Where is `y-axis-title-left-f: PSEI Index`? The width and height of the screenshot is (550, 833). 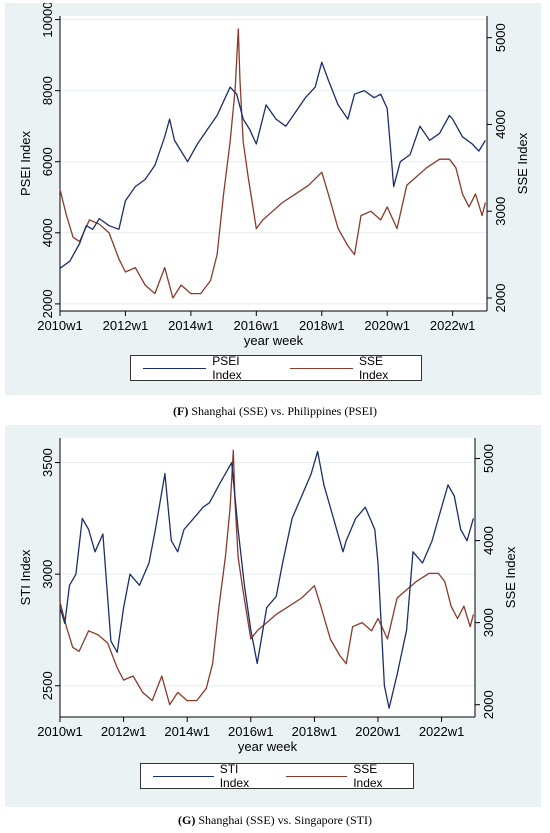 y-axis-title-left-f: PSEI Index is located at coordinates (25, 163).